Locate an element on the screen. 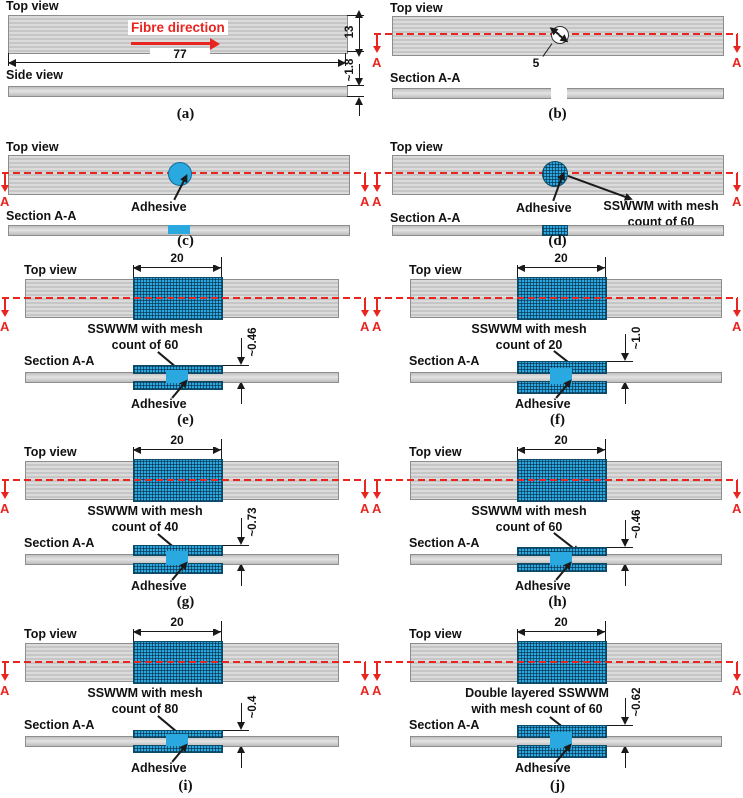 Image resolution: width=743 pixels, height=798 pixels. width-dimension-line is located at coordinates (177, 62).